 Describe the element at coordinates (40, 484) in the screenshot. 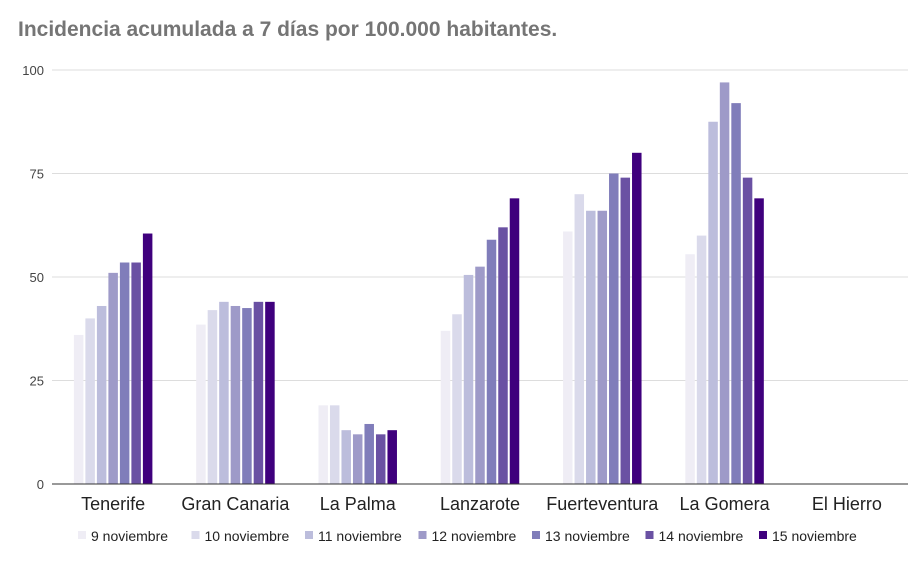

I see `y-tick-label: 0` at that location.